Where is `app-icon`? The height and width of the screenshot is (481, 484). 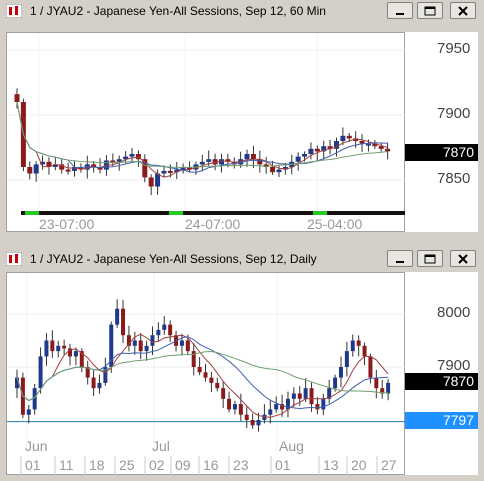 app-icon is located at coordinates (14, 11).